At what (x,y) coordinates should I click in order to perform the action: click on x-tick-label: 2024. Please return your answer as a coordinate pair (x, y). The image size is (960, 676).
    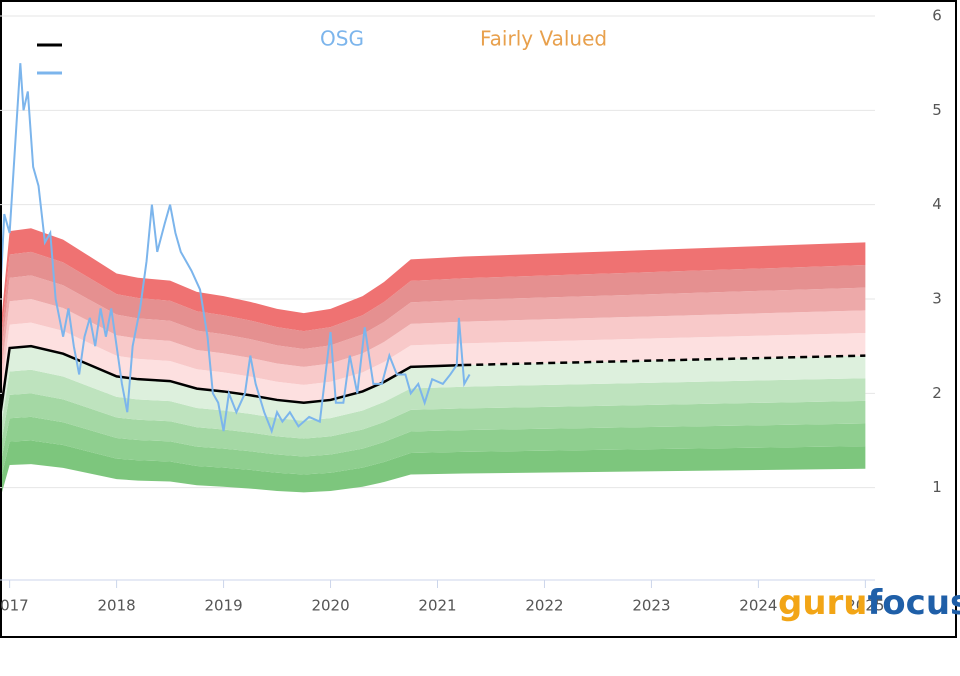
    Looking at the image, I should click on (758, 606).